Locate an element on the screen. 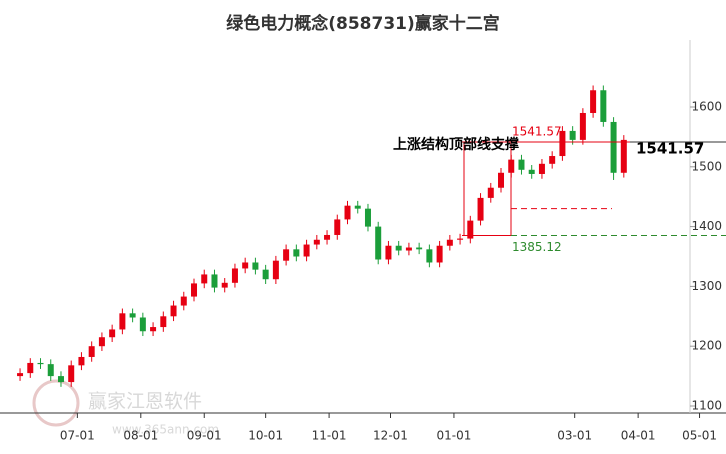 This screenshot has height=454, width=726. x-tick-label: 09-01 is located at coordinates (204, 436).